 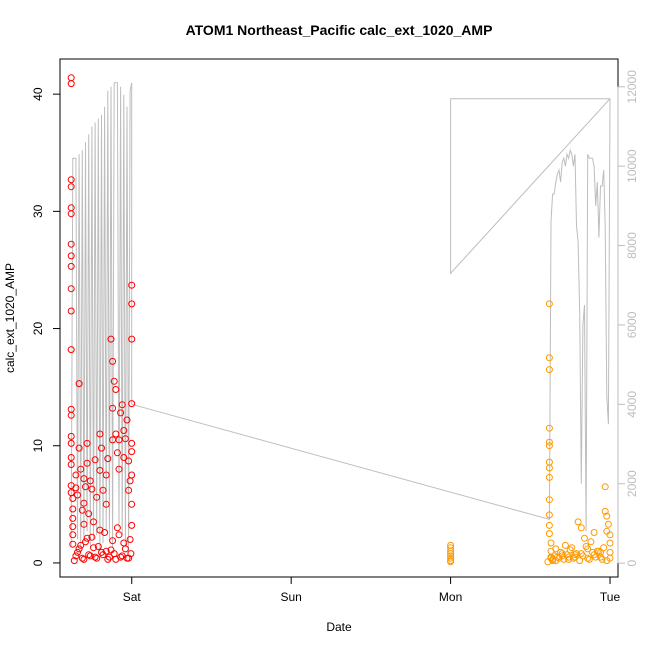 What do you see at coordinates (632, 87) in the screenshot?
I see `y-tick-label-right: 12000` at bounding box center [632, 87].